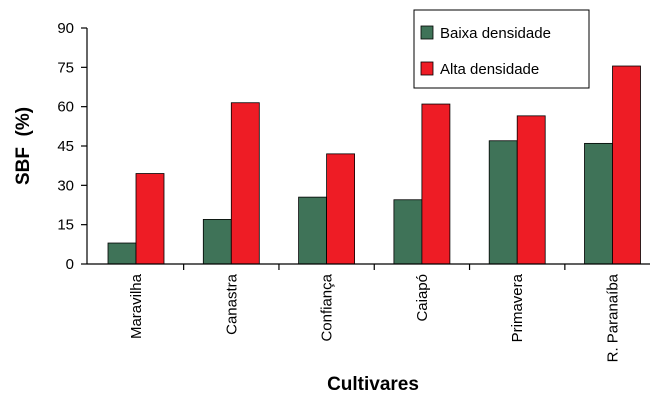  Describe the element at coordinates (65, 185) in the screenshot. I see `y-tick-label: 30` at that location.